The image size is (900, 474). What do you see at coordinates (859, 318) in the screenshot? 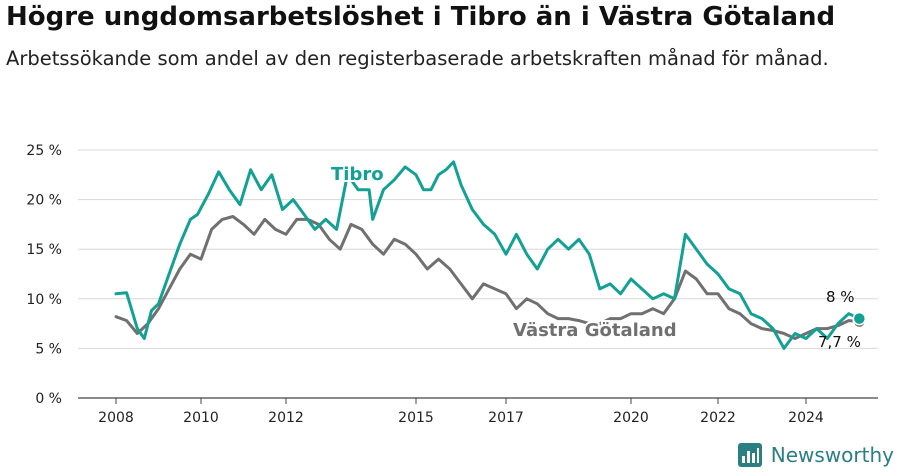
I see `end-point-tibro` at bounding box center [859, 318].